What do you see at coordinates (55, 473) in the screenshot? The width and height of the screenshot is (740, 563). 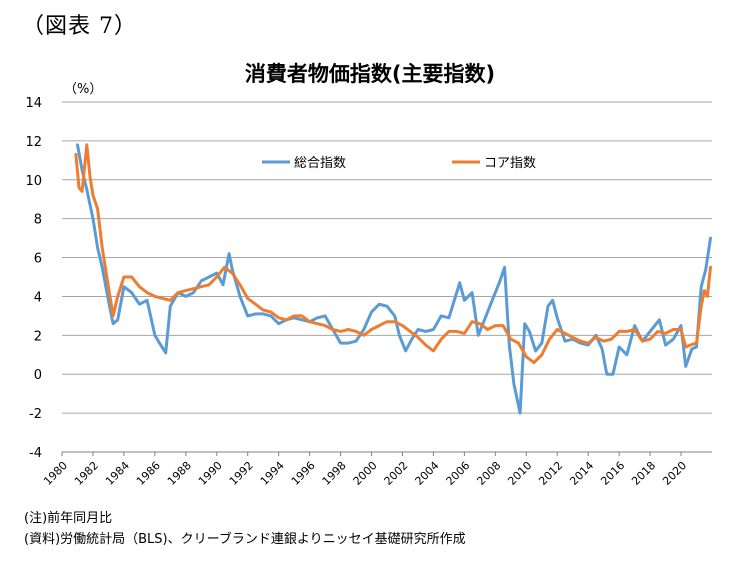 I see `x-tick-label: 1980` at bounding box center [55, 473].